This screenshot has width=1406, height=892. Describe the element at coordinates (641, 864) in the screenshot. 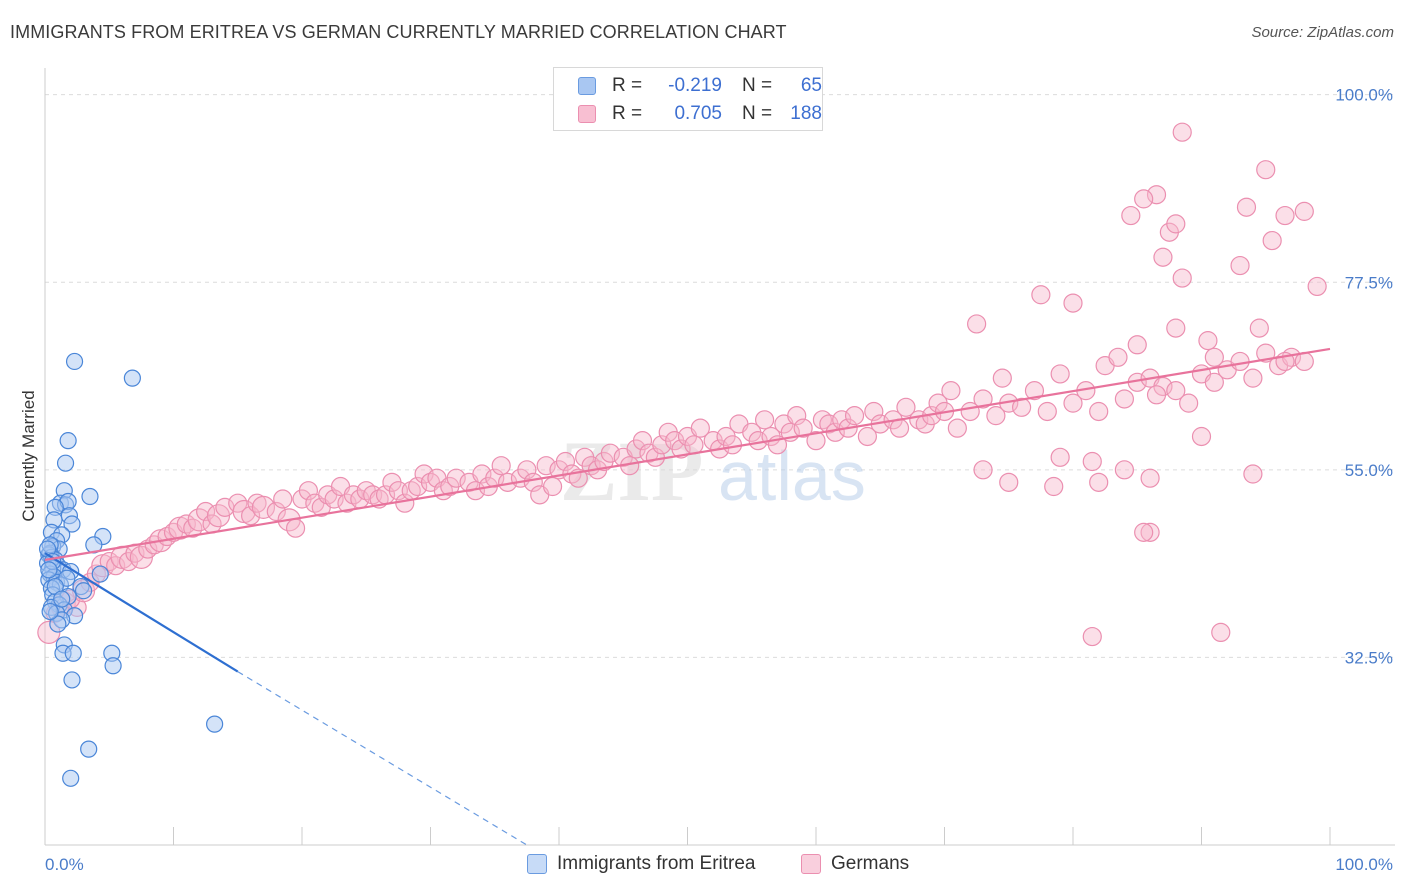

I see `bottom-legend-eritrea: Immigrants from Eritrea` at that location.